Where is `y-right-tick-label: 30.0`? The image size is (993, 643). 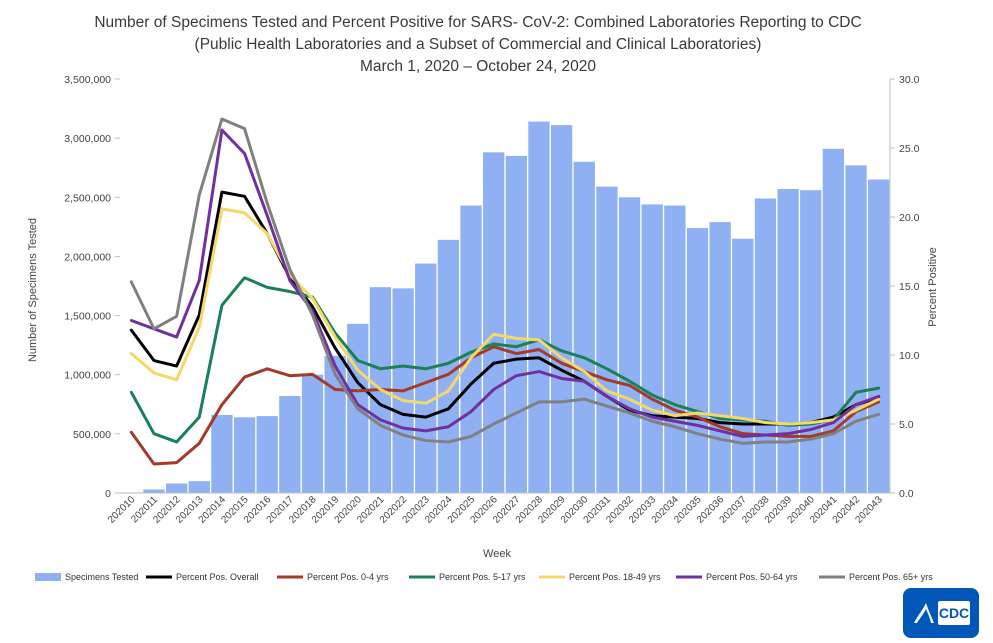
y-right-tick-label: 30.0 is located at coordinates (909, 80).